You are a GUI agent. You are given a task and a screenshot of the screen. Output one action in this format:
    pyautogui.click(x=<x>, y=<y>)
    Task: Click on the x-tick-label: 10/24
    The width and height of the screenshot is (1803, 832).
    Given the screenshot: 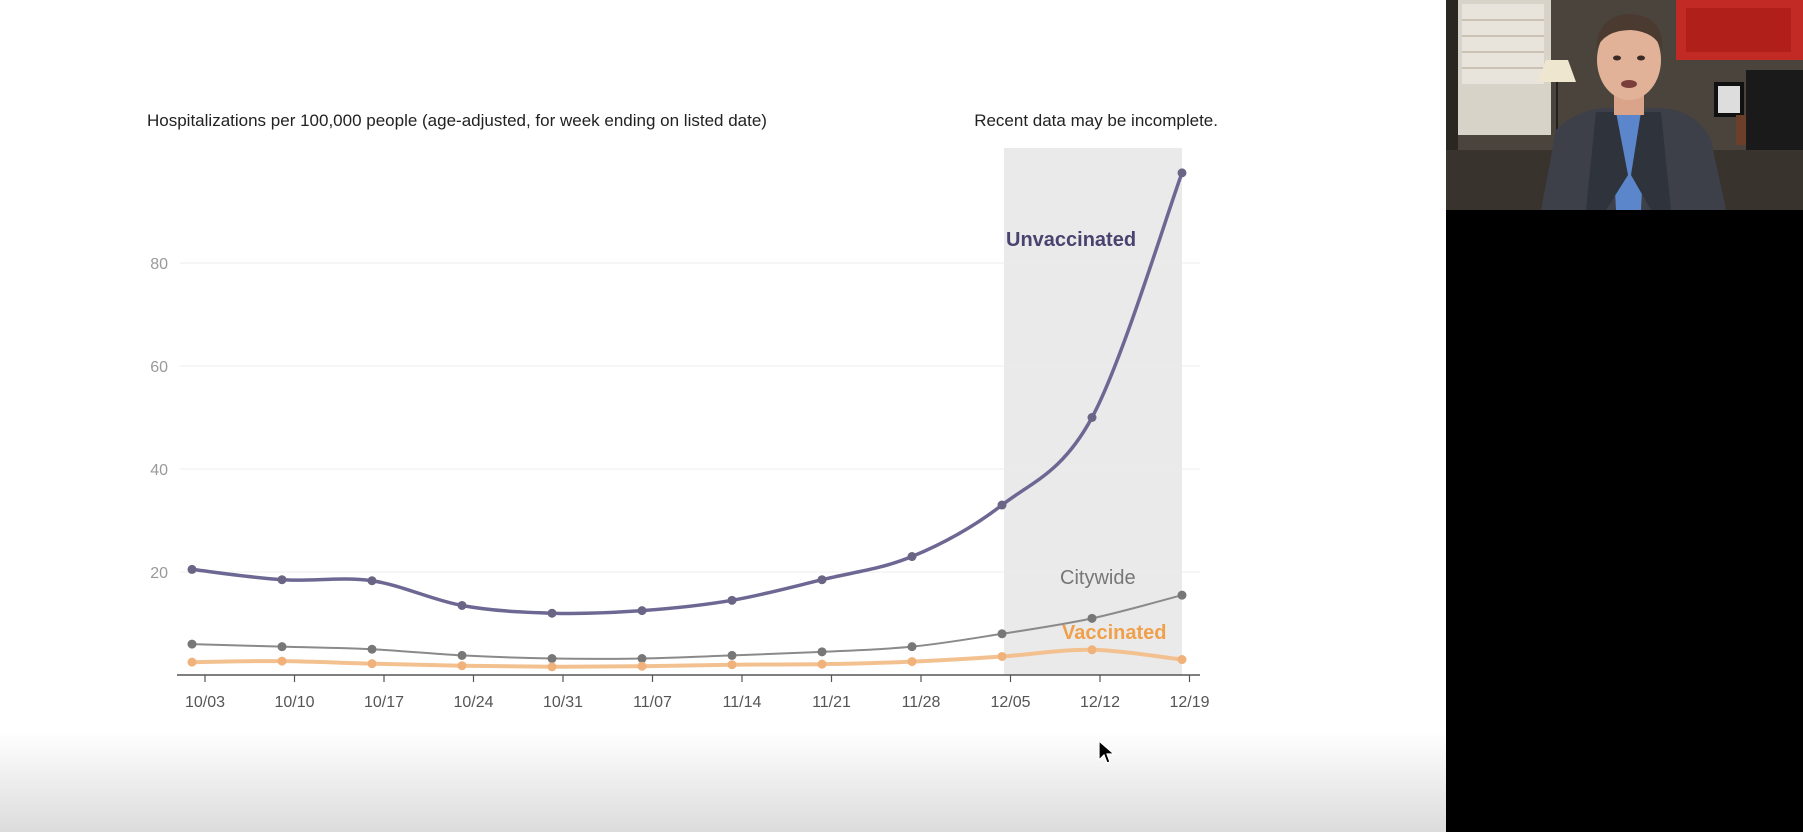 What is the action you would take?
    pyautogui.click(x=473, y=702)
    